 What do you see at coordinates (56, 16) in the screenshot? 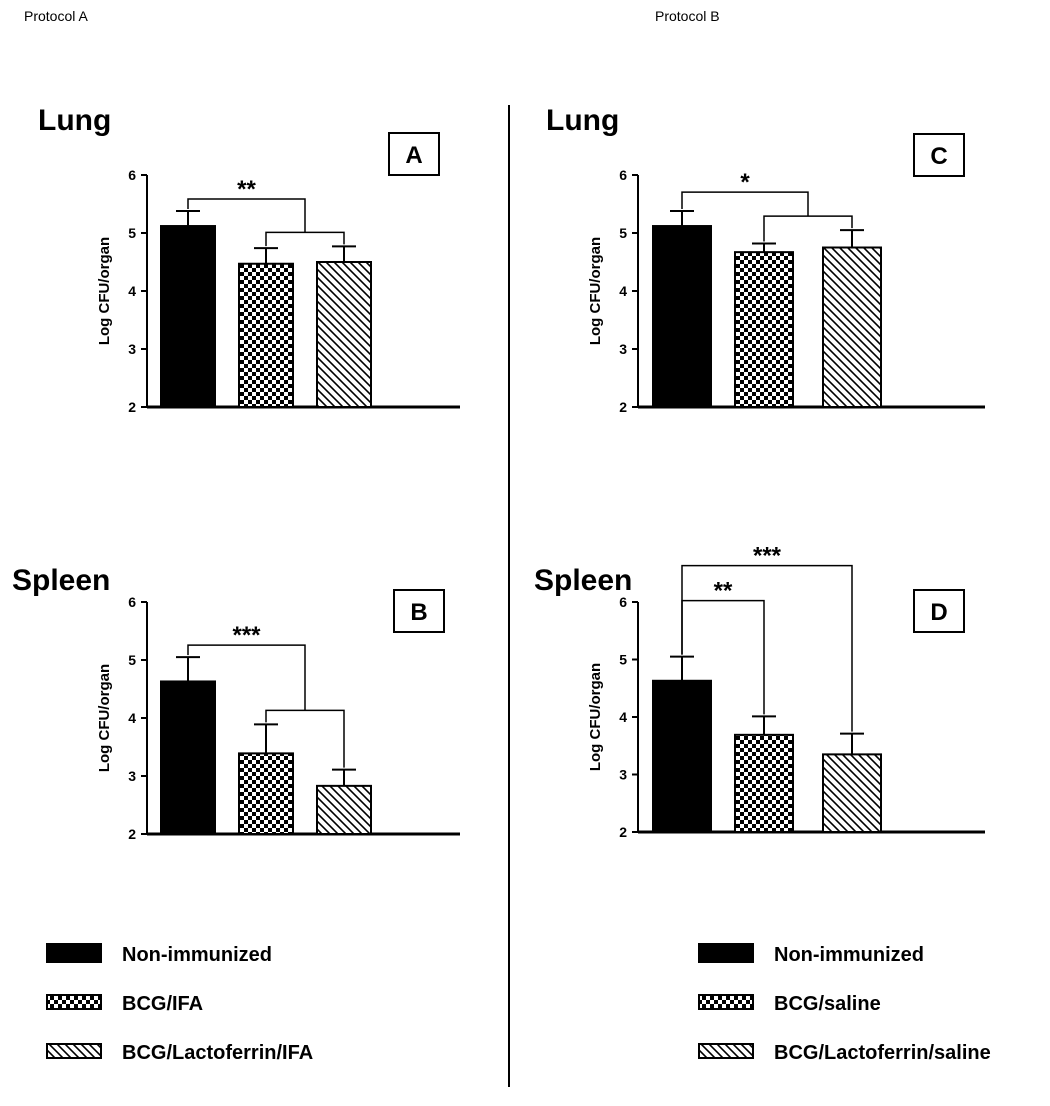
I see `protocol-a-heading: Protocol A` at bounding box center [56, 16].